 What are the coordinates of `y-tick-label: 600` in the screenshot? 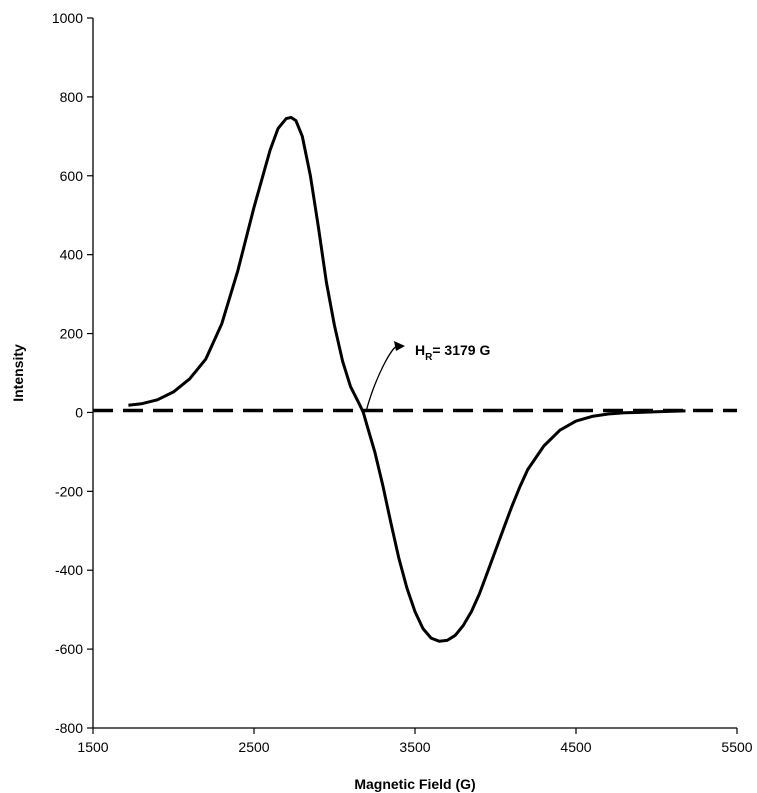 It's located at (72, 176).